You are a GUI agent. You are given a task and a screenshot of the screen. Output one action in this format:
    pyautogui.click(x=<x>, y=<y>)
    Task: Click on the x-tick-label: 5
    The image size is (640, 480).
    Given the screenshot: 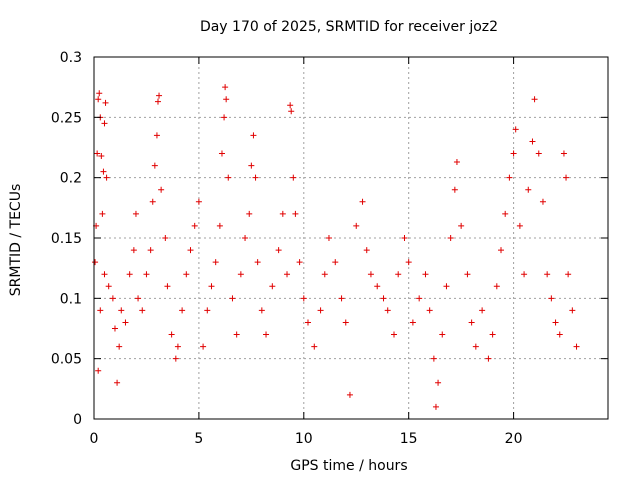 What is the action you would take?
    pyautogui.click(x=198, y=439)
    